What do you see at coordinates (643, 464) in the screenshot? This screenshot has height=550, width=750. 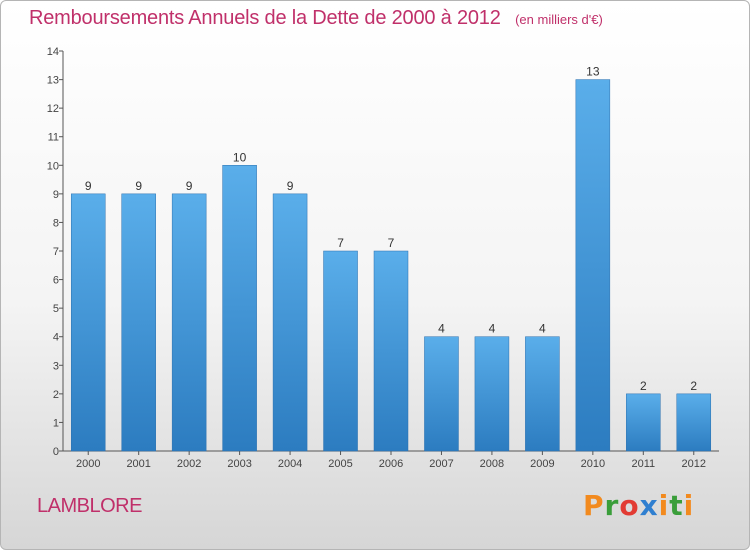 I see `x-tick-label: 2011` at bounding box center [643, 464].